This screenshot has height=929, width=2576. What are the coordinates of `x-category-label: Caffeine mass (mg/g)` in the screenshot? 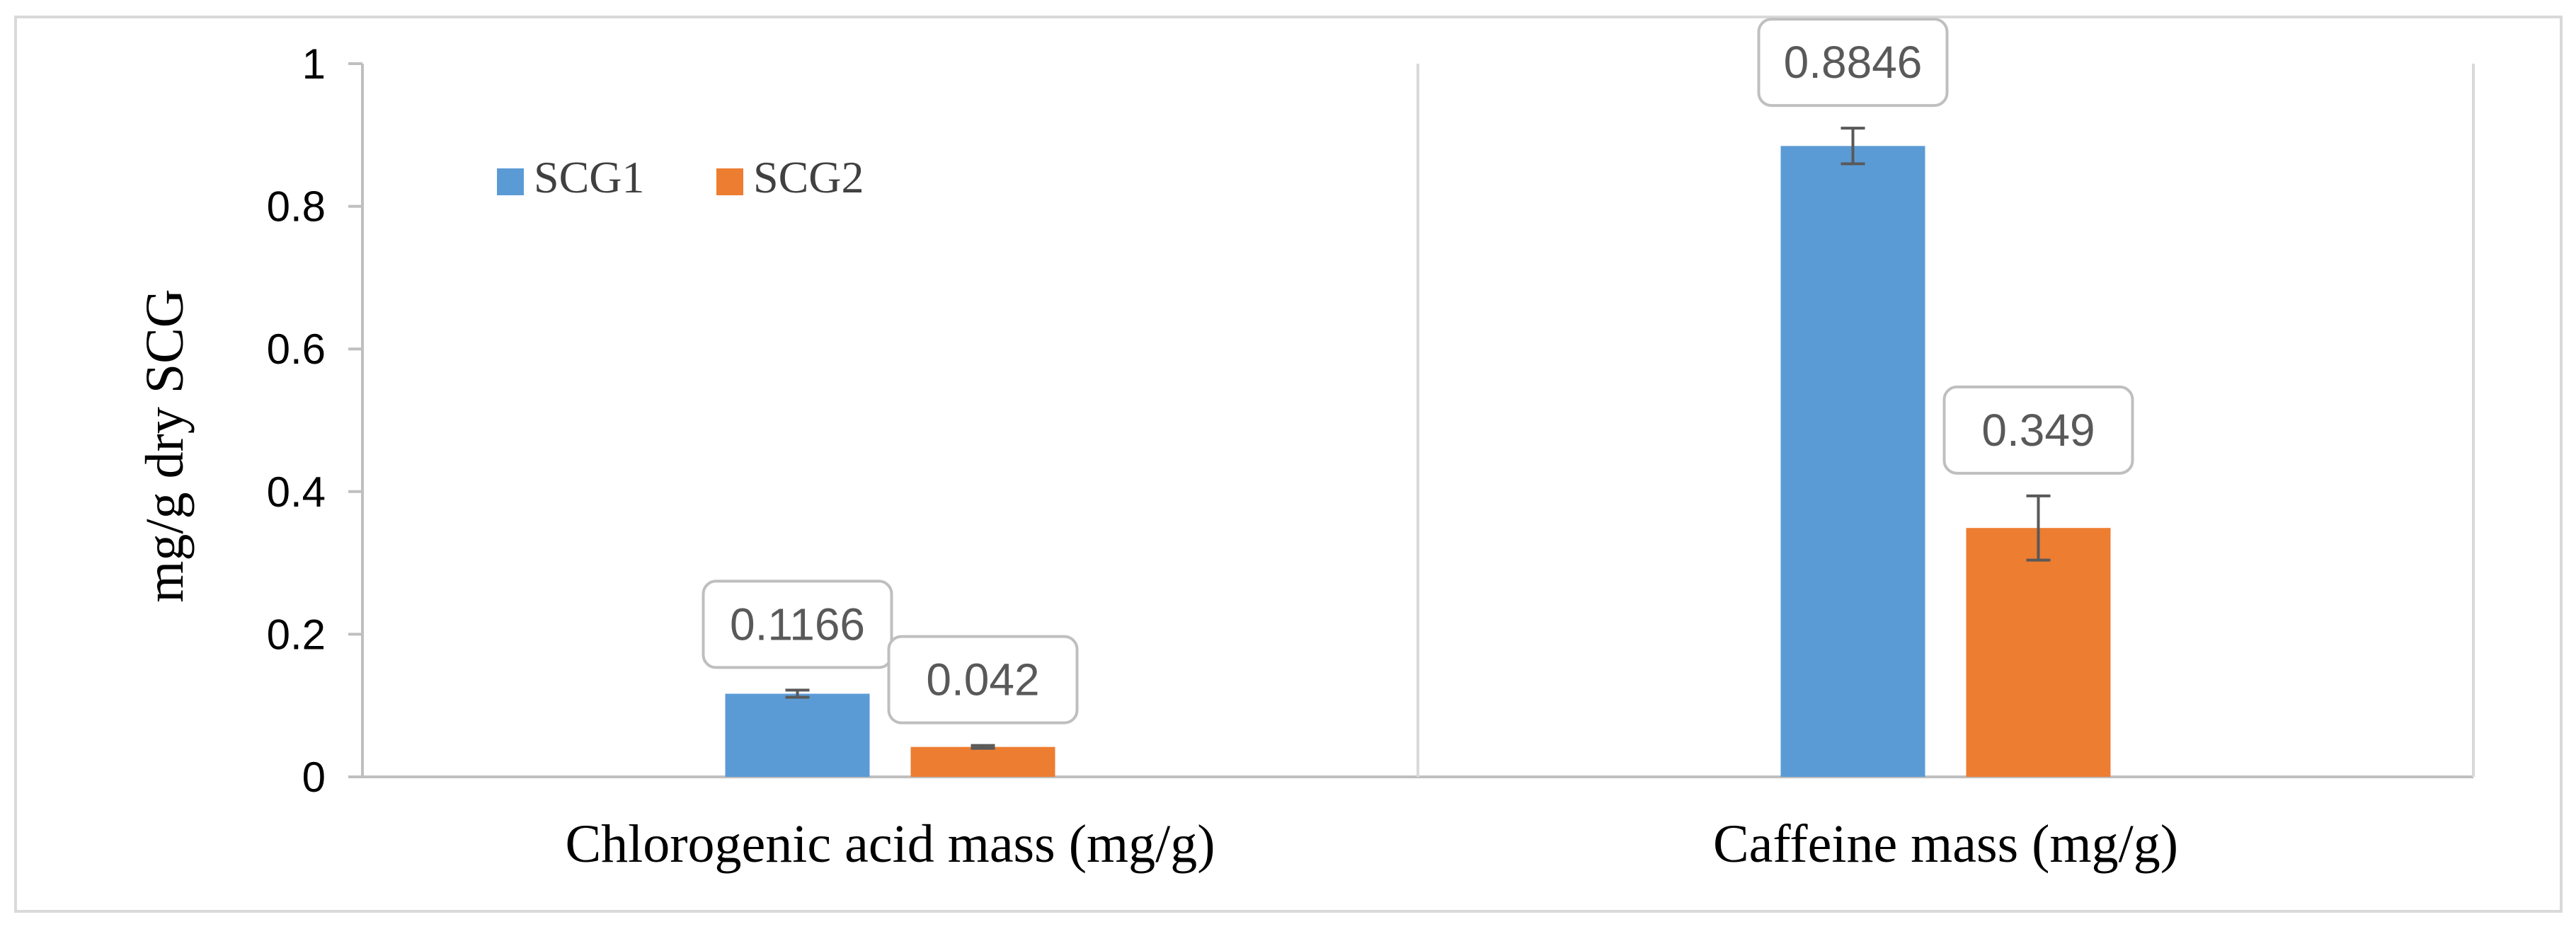 It's located at (1945, 844).